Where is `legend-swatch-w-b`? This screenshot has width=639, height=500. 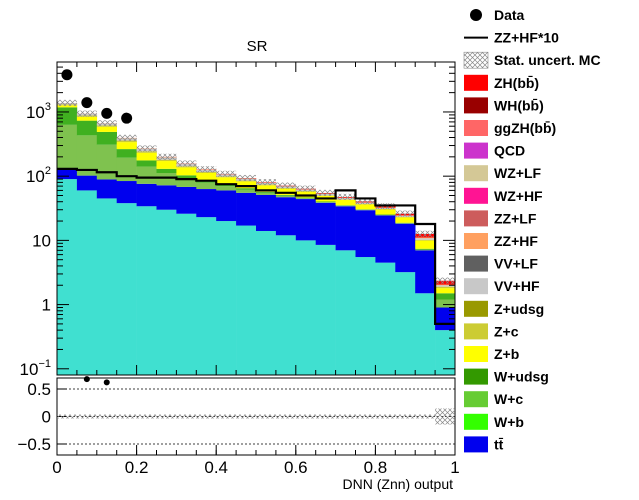 legend-swatch-w-b is located at coordinates (476, 421).